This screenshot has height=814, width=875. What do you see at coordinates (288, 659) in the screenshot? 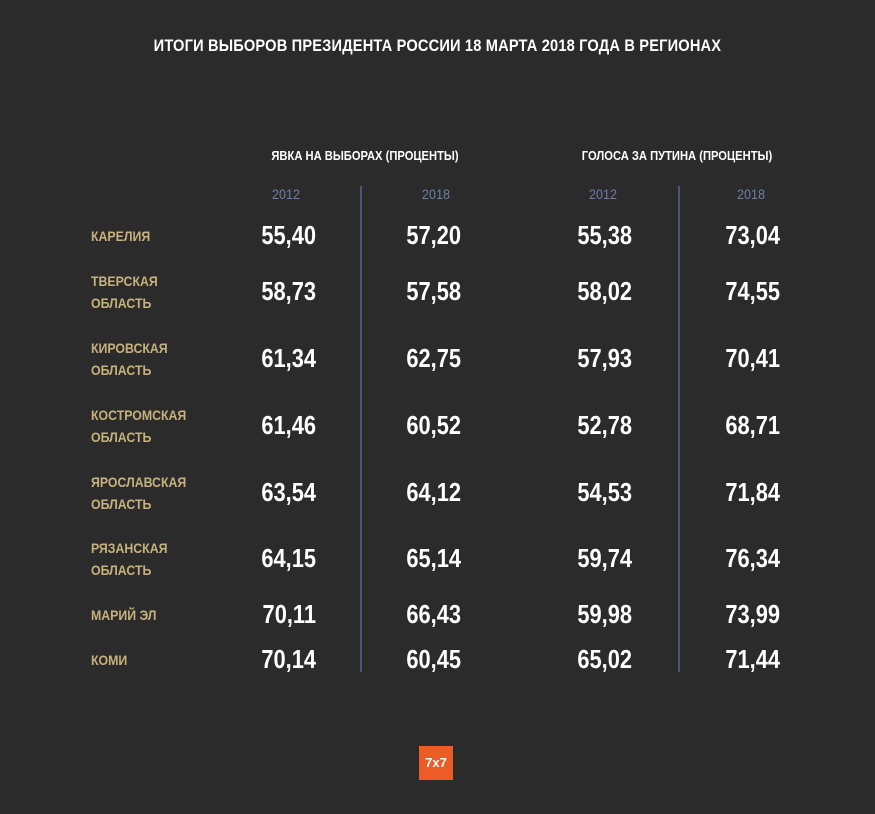
I see `value-turnout-2012: 70,14` at bounding box center [288, 659].